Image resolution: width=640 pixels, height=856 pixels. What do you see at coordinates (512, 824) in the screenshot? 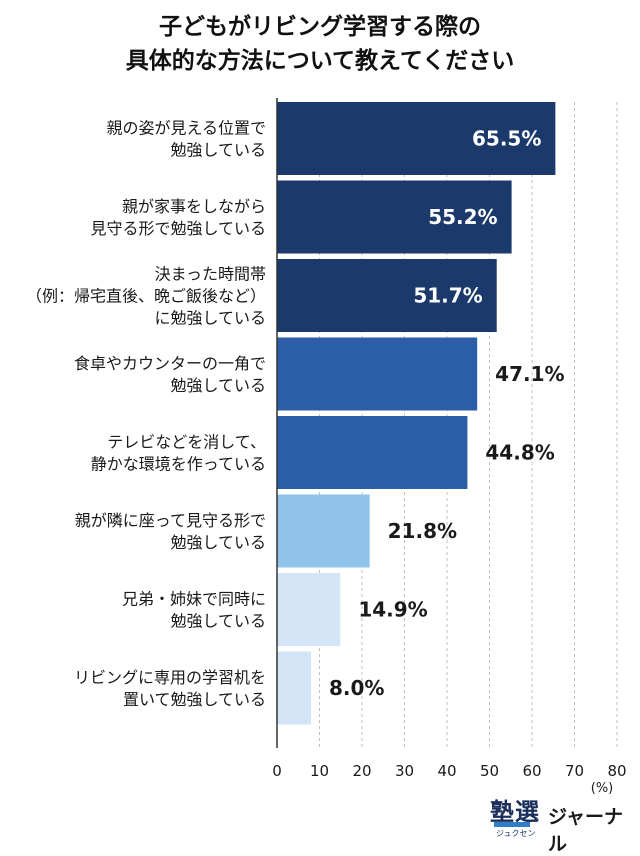
I see `brand-logo-underline` at bounding box center [512, 824].